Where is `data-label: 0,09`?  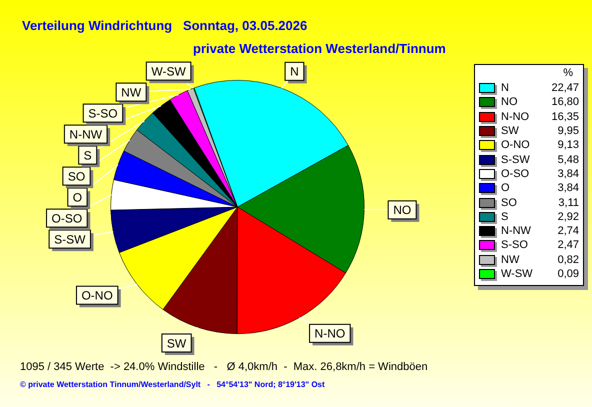
data-label: 0,09 is located at coordinates (568, 274).